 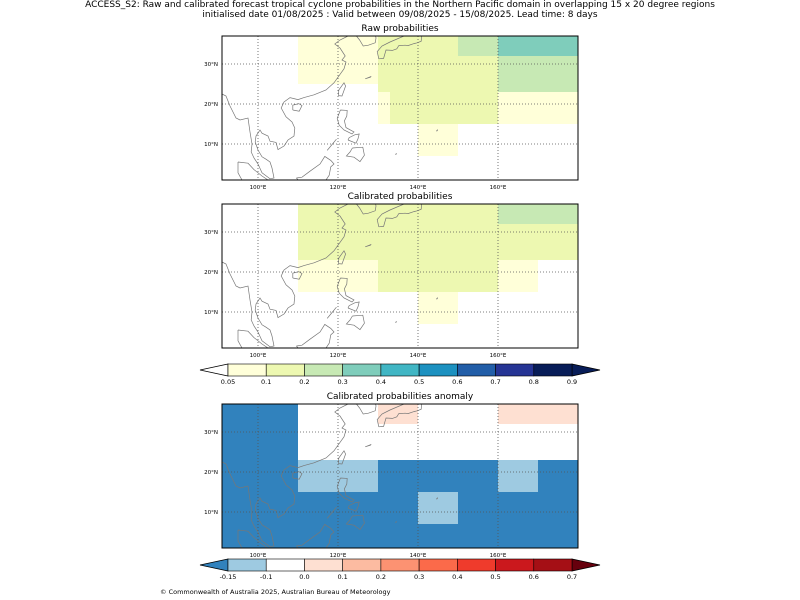 I want to click on probability-colorbar-tick-label: 0.6, so click(x=457, y=382).